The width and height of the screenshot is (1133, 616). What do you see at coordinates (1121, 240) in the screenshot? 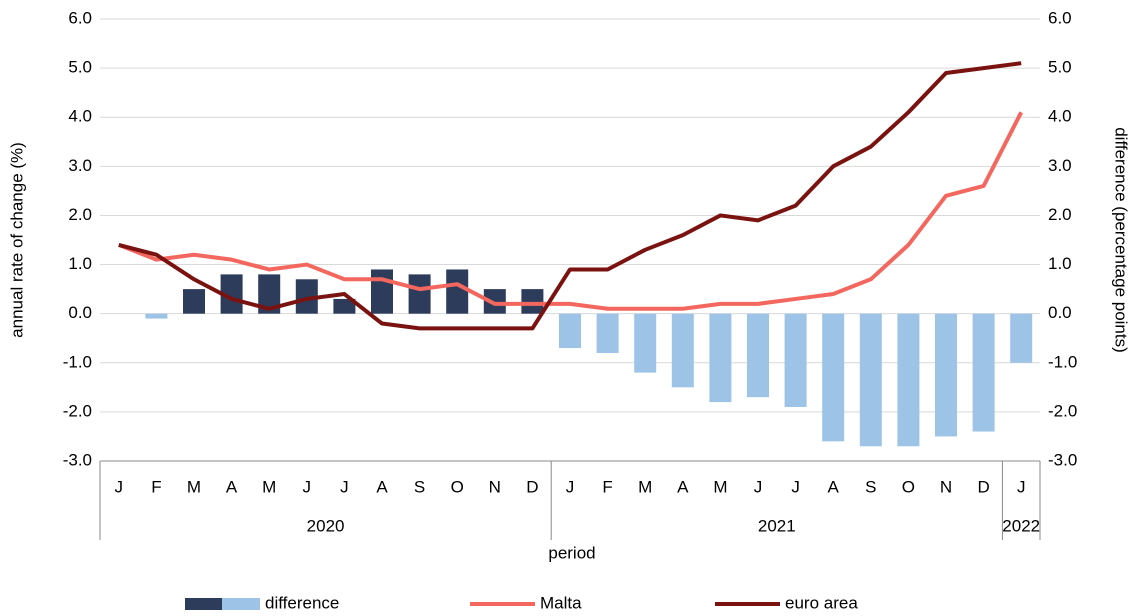
I see `y2-axis-label: difference (percentage points)` at bounding box center [1121, 240].